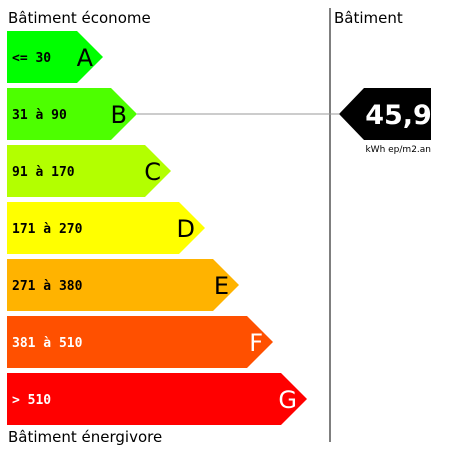 This screenshot has width=450, height=450. I want to click on class-bar-shape-d, so click(106, 228).